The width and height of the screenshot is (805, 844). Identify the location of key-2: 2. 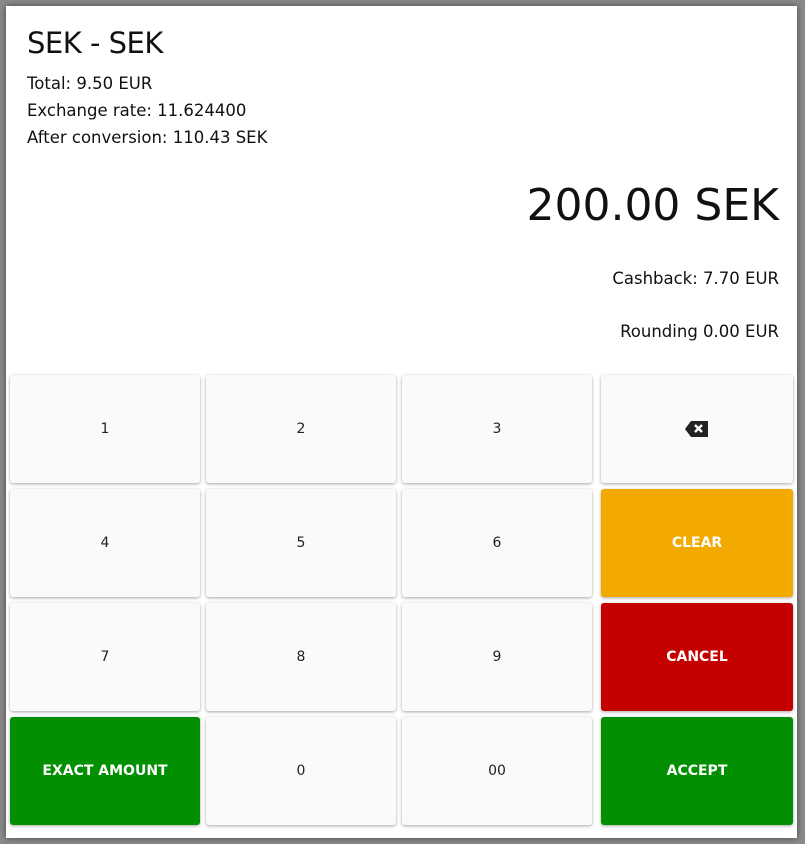
(301, 429).